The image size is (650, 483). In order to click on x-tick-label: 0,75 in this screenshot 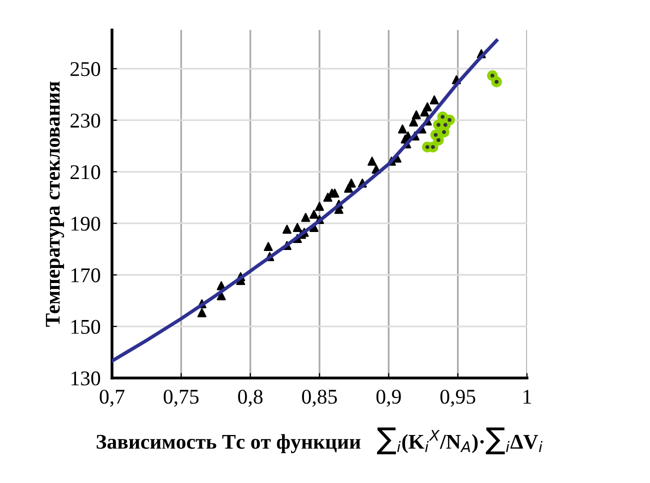, I will do `click(181, 398)`.